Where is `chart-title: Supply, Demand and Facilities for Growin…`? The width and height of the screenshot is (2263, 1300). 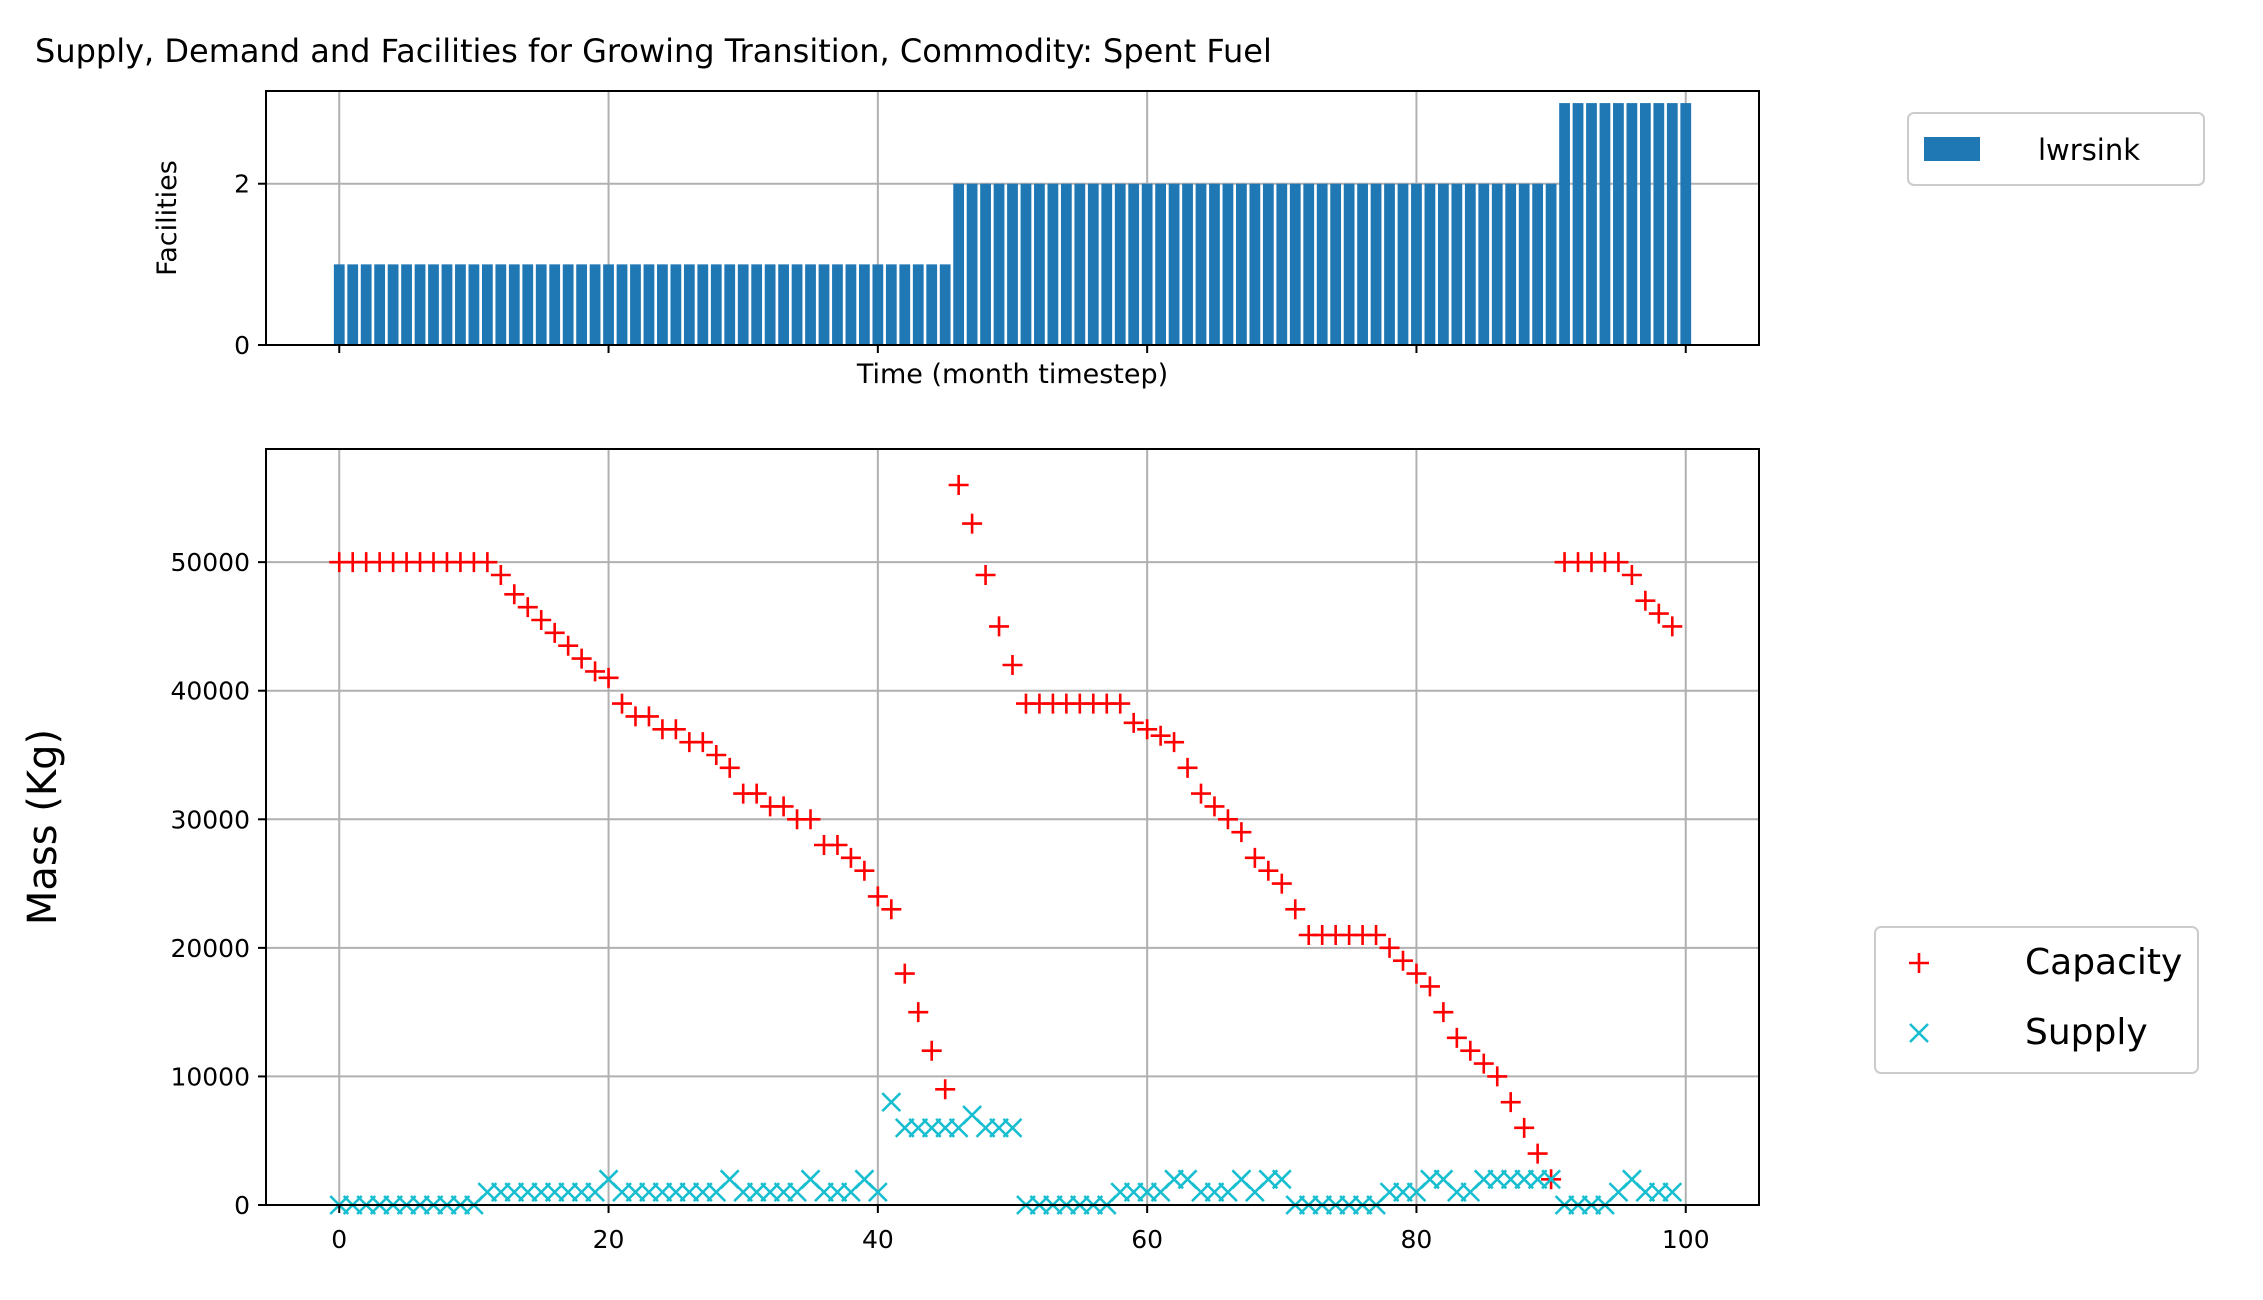
chart-title: Supply, Demand and Facilities for Growin… is located at coordinates (653, 51).